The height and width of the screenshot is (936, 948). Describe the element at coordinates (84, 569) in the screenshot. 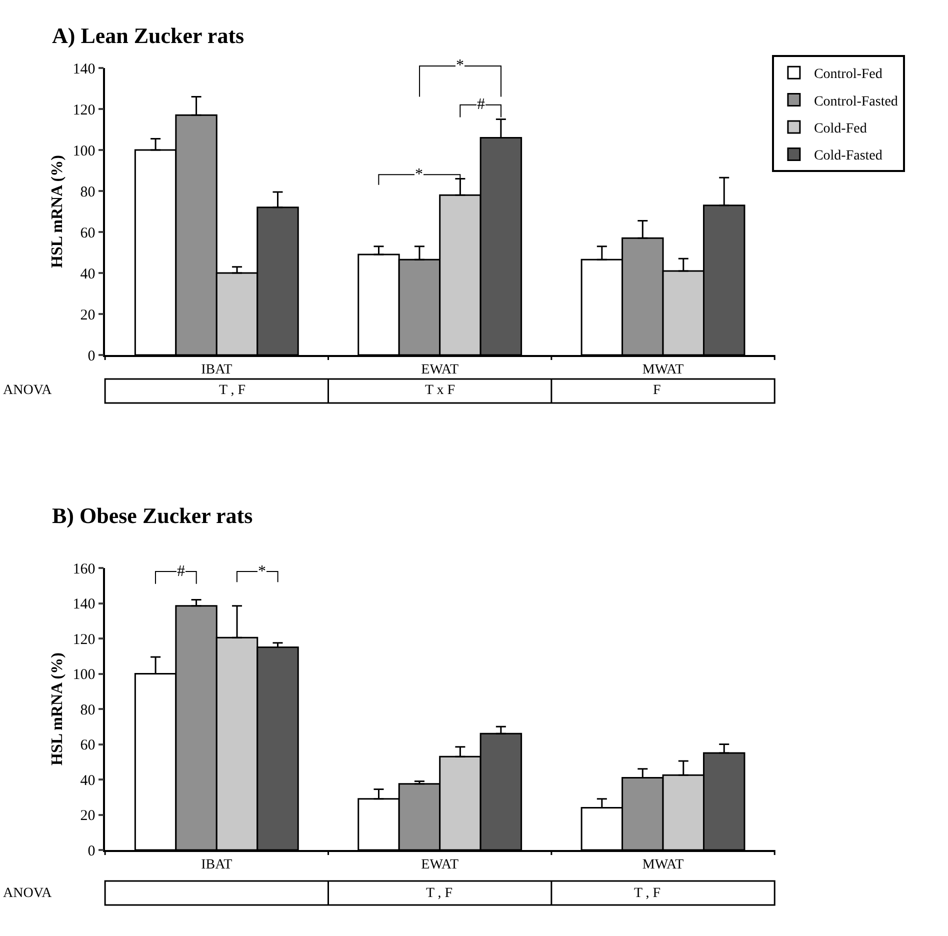

I see `y-tick-label: 160` at that location.